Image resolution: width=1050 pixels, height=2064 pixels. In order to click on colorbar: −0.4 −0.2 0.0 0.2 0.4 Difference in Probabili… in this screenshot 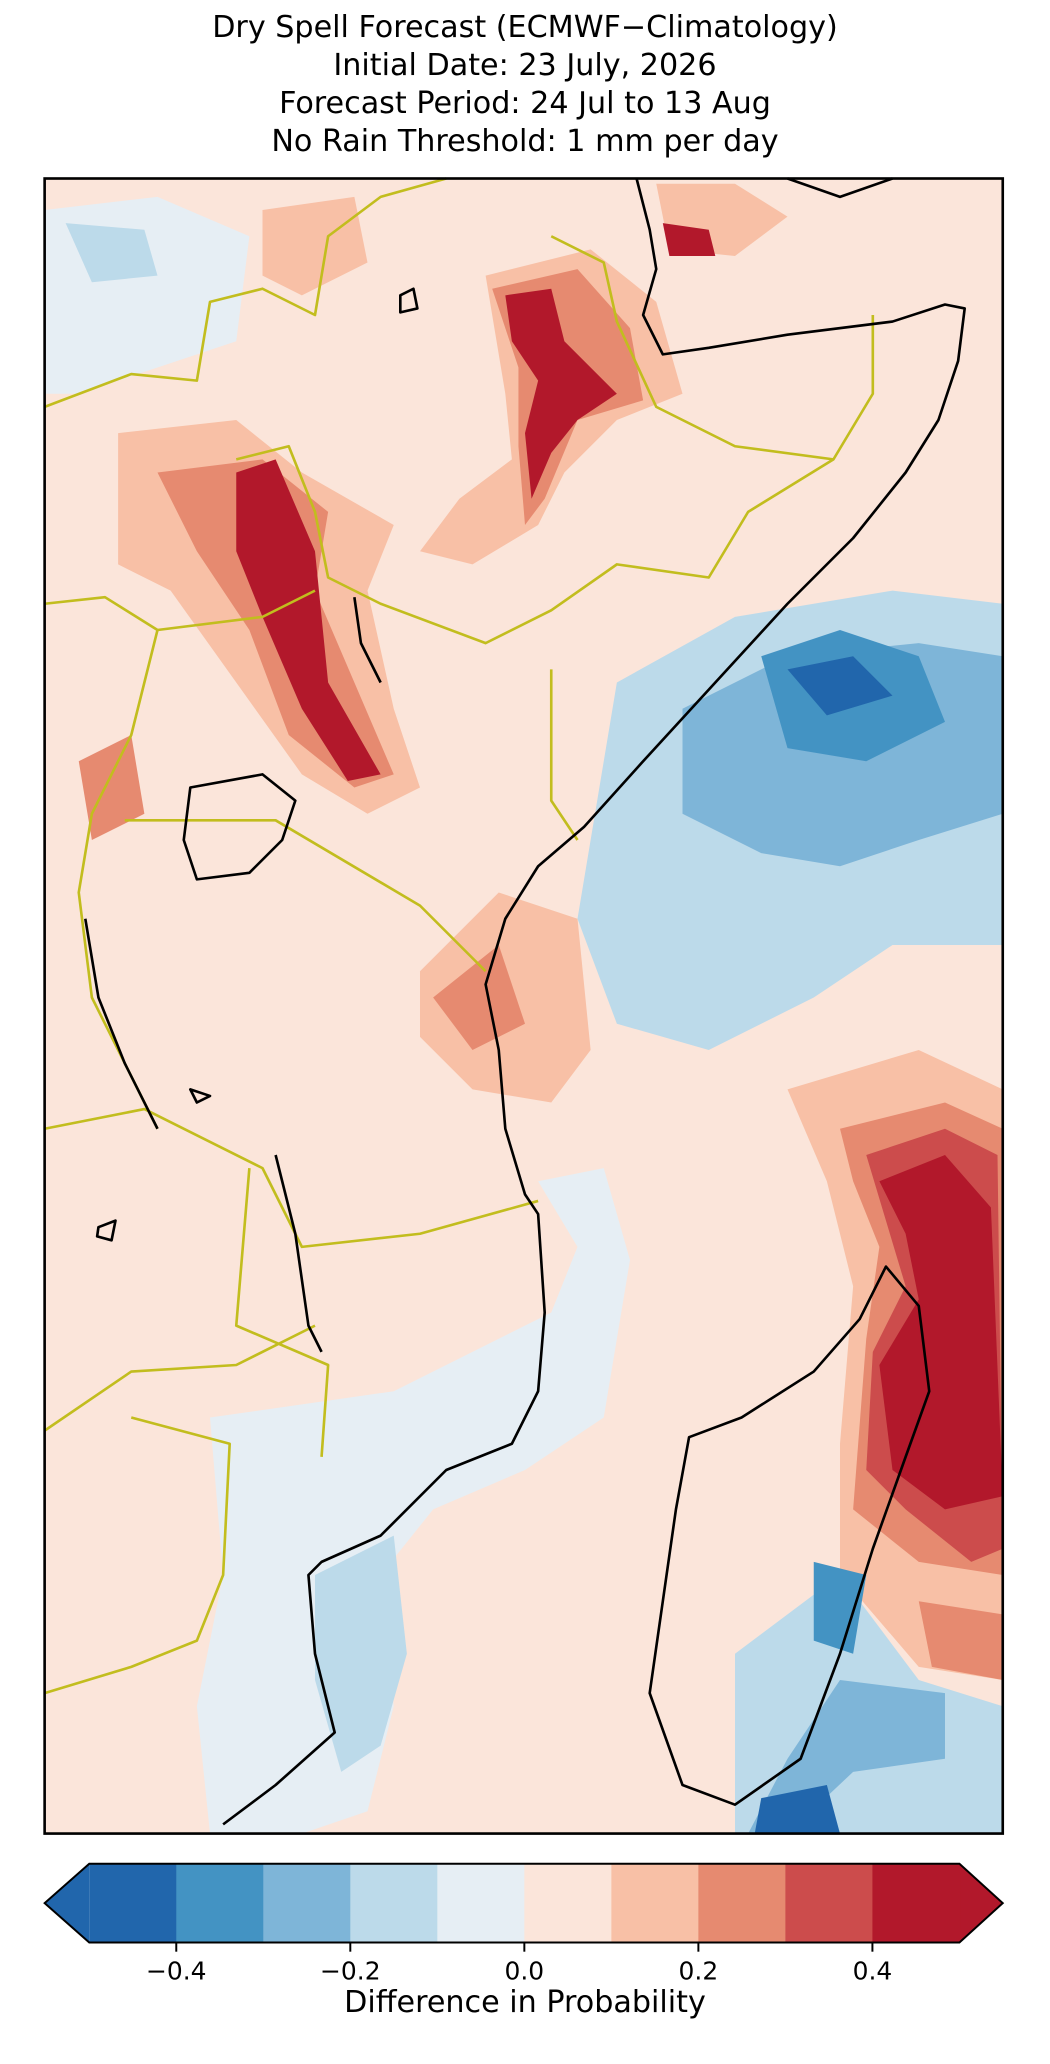, I will do `click(524, 1941)`.